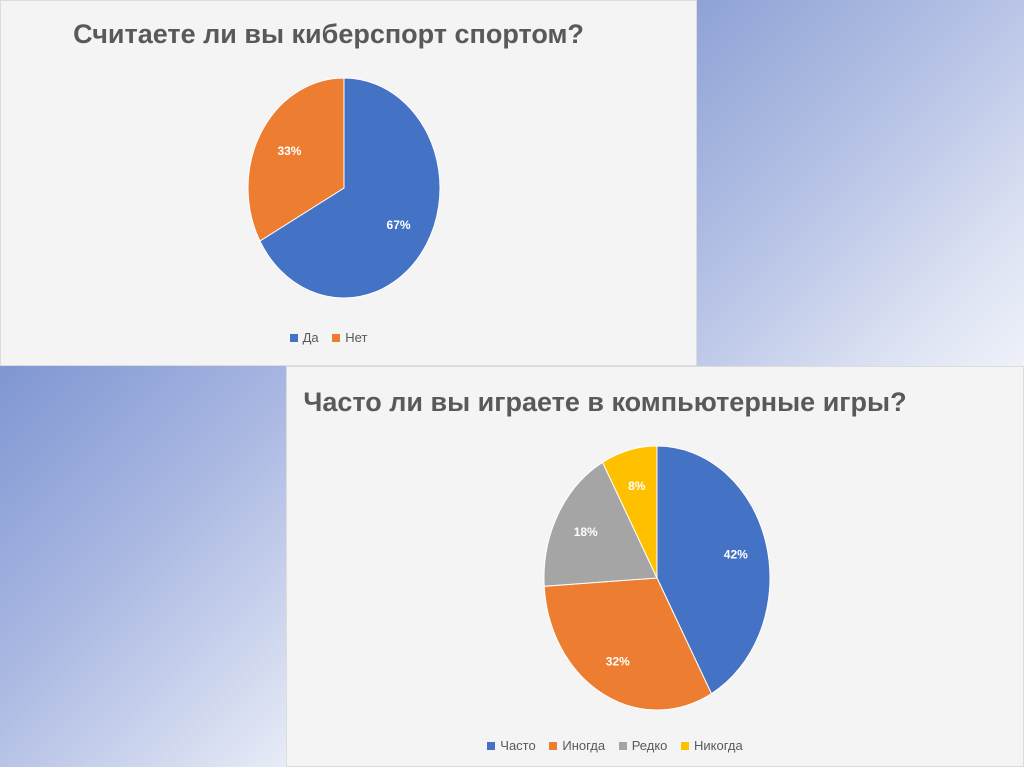 The width and height of the screenshot is (1024, 768). I want to click on pie-chart-esports: 67% 33%, so click(344, 188).